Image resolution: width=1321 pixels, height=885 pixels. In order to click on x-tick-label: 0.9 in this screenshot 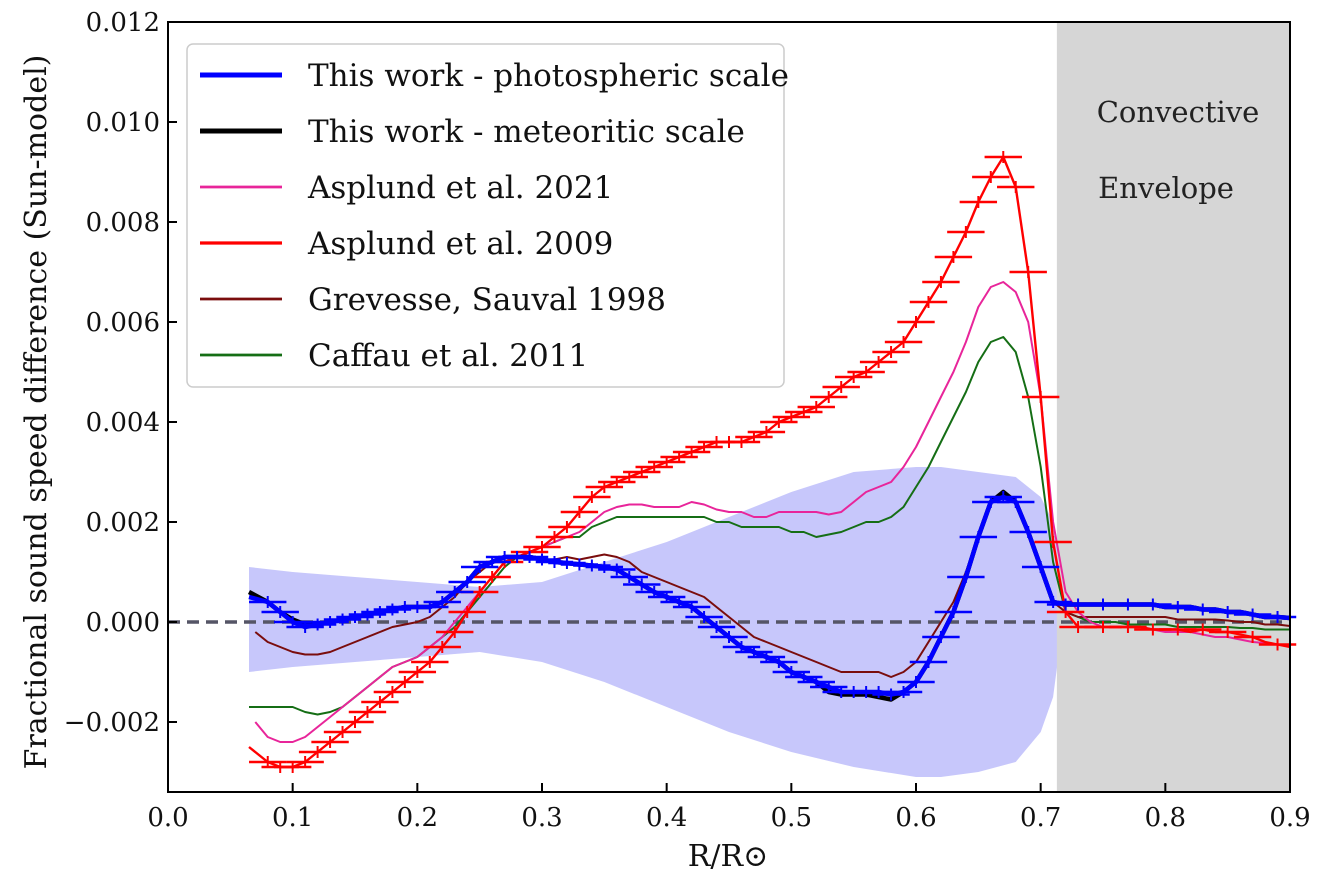, I will do `click(1289, 818)`.